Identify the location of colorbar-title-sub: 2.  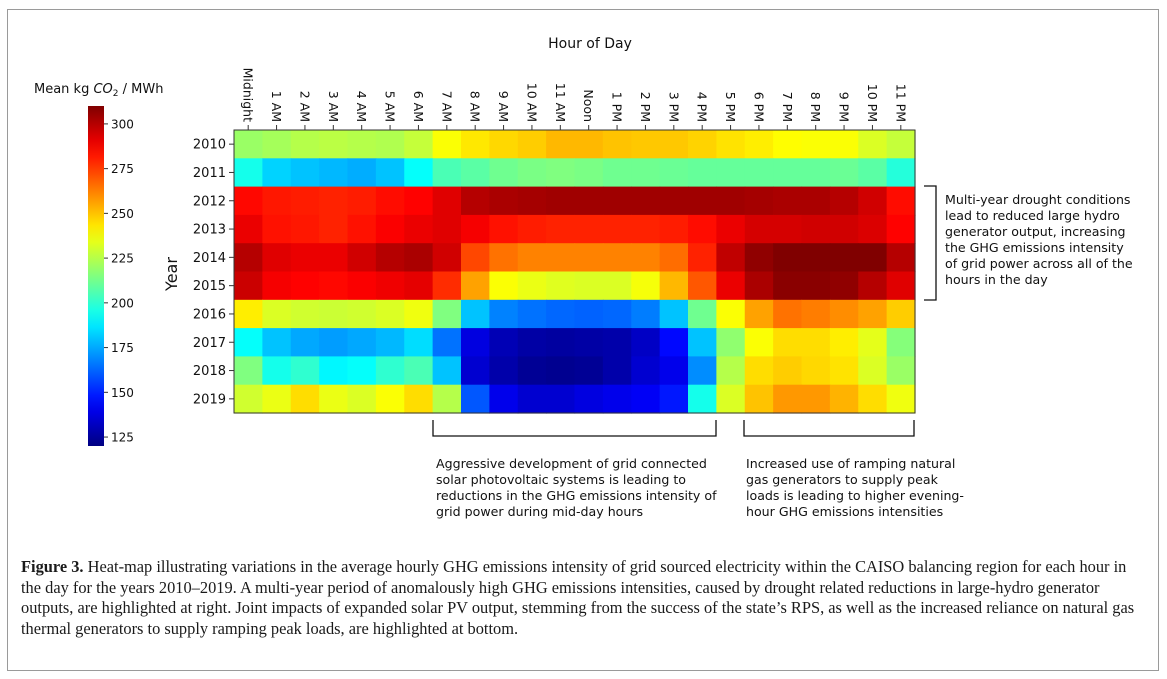
(116, 94).